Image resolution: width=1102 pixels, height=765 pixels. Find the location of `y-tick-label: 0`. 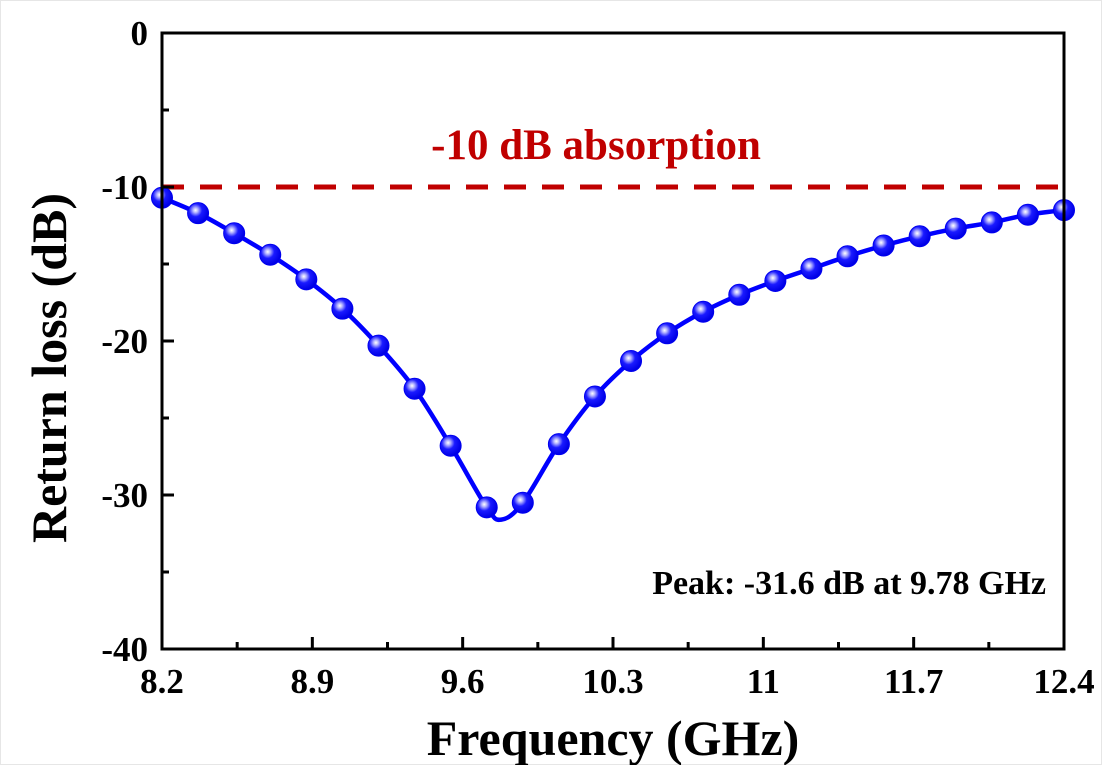

y-tick-label: 0 is located at coordinates (140, 33).